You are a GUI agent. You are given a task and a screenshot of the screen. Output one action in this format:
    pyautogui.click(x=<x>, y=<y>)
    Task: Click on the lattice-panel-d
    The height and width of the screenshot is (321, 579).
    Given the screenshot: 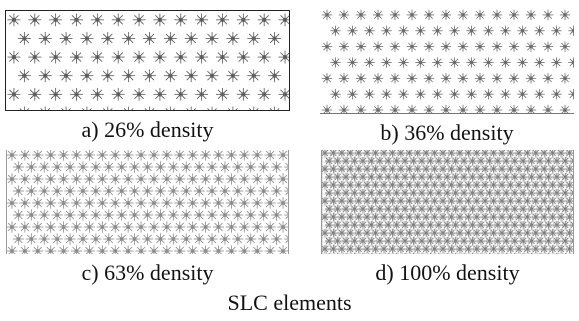 What is the action you would take?
    pyautogui.click(x=447, y=202)
    